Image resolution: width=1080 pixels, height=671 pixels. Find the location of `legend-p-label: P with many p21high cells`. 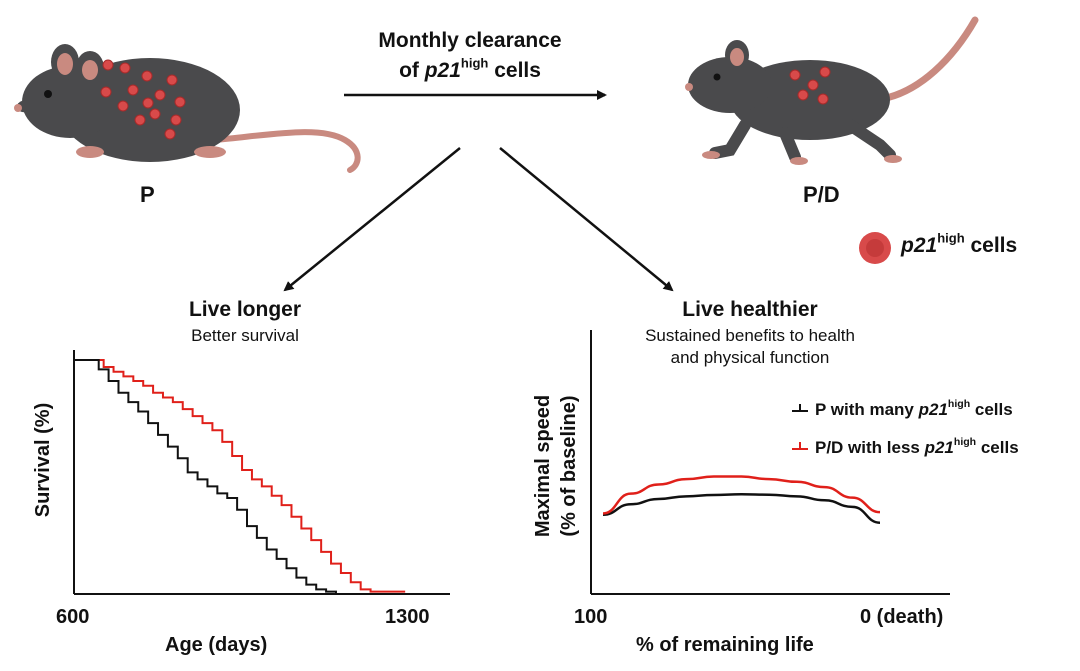

legend-p-label: P with many p21high cells is located at coordinates (914, 409).